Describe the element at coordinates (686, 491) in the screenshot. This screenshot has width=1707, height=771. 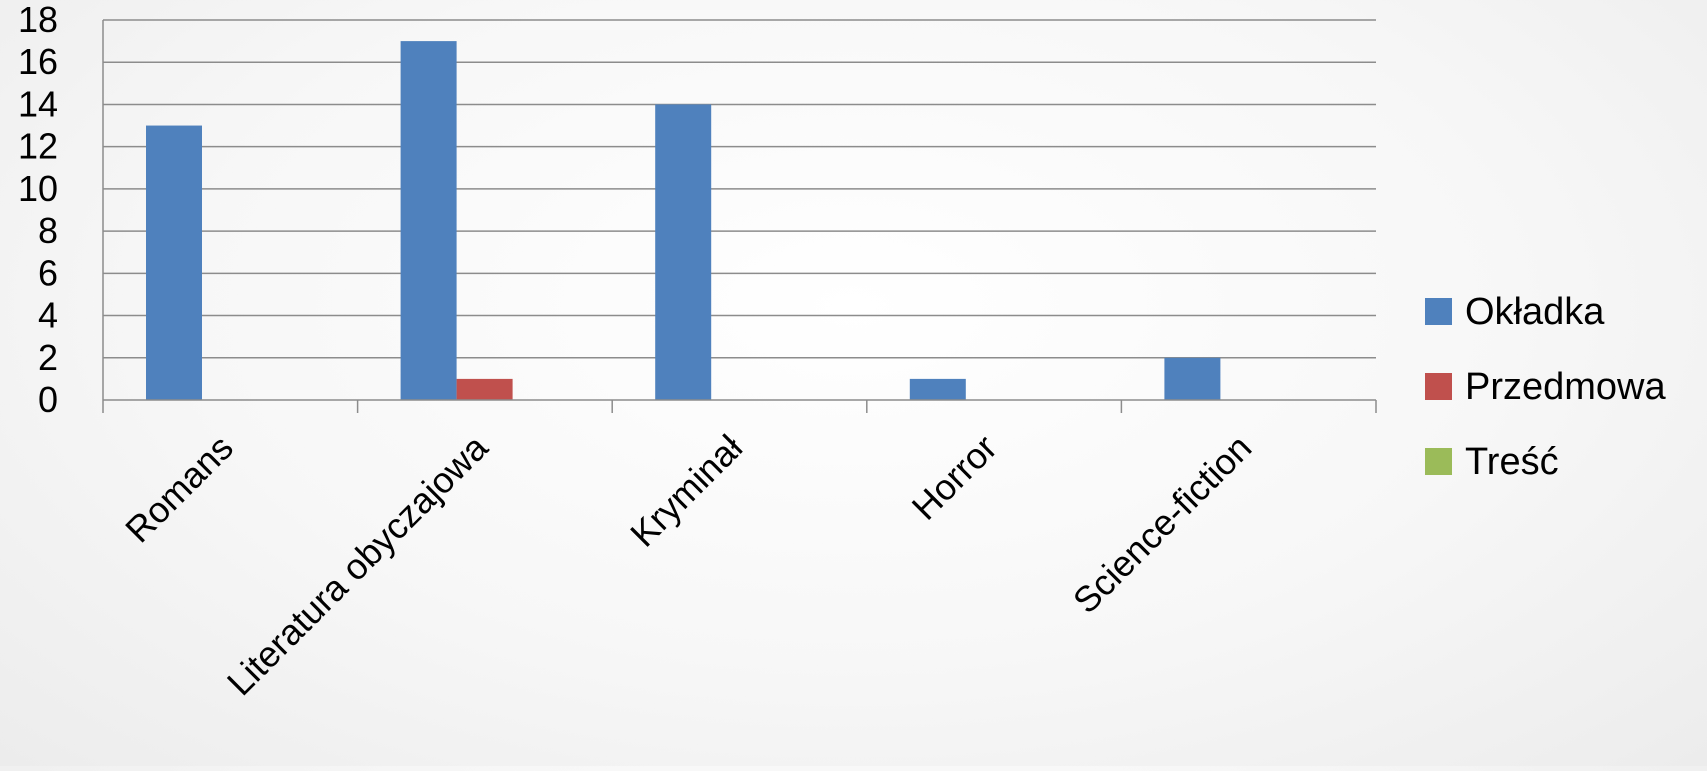
I see `x-tick-label: Kryminał` at that location.